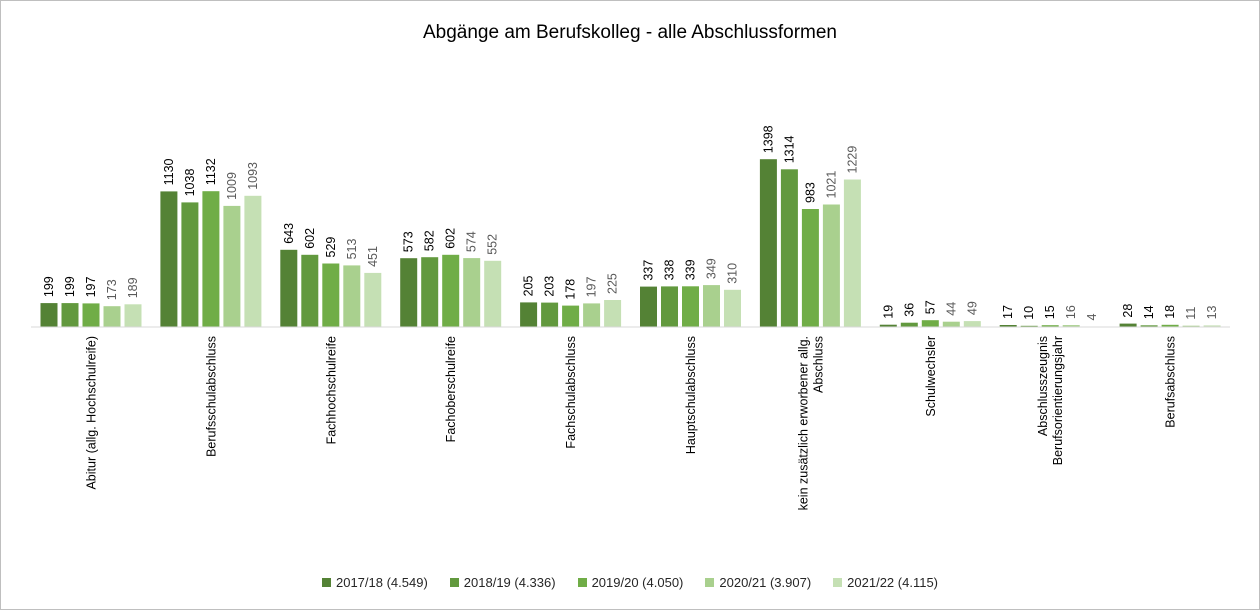 The image size is (1260, 610). Describe the element at coordinates (1008, 312) in the screenshot. I see `data-label: 17` at that location.